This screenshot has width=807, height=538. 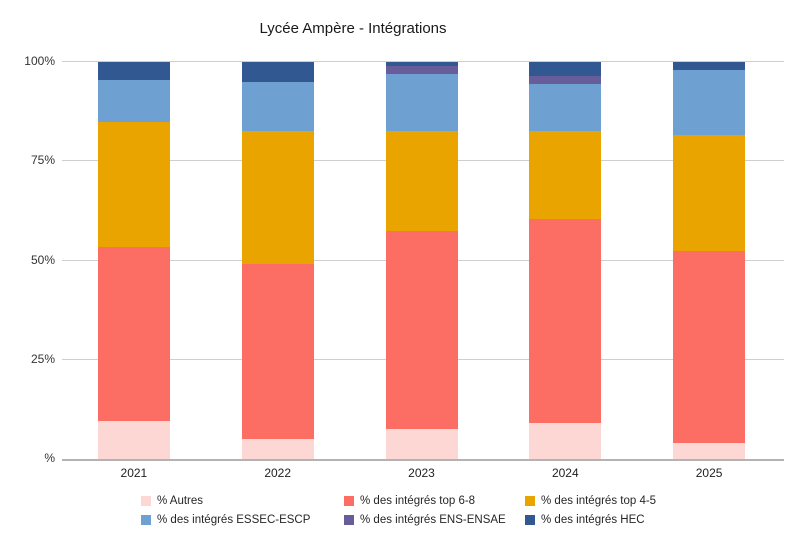 I want to click on legend-item: % des intégrés HEC, so click(x=590, y=520).